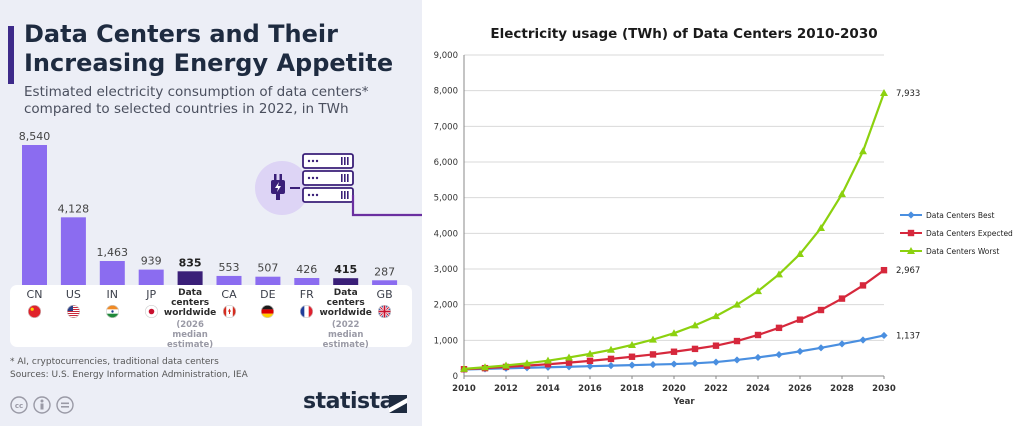  What do you see at coordinates (229, 311) in the screenshot?
I see `canada-flag-icon` at bounding box center [229, 311].